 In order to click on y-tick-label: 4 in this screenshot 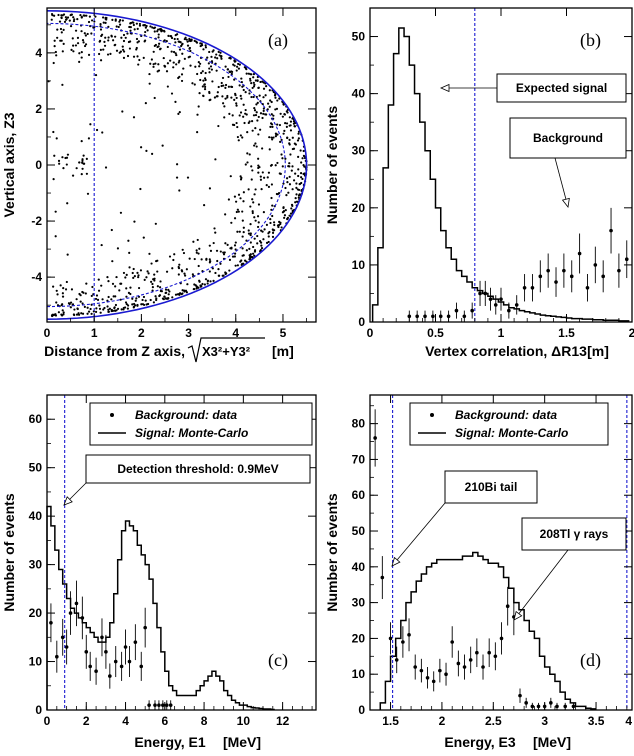, I will do `click(38, 53)`.